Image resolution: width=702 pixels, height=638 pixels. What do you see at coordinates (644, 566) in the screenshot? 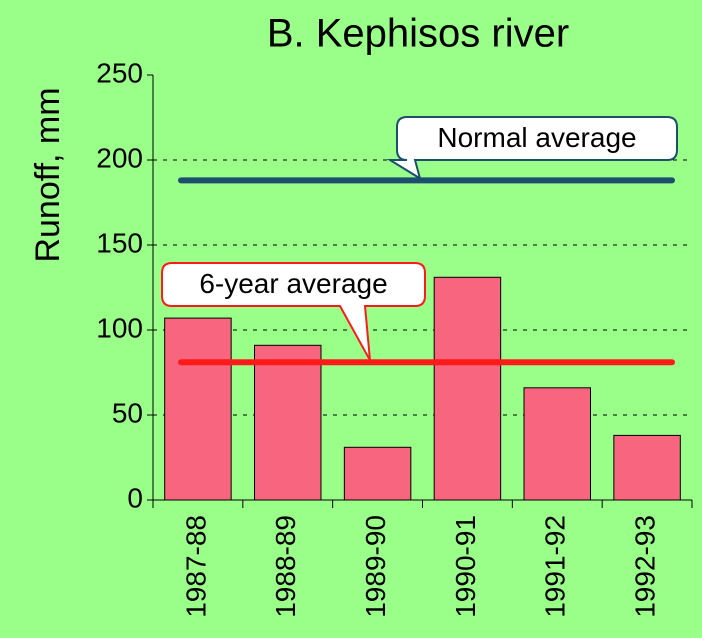
I see `x-tick-label: 1992-93` at bounding box center [644, 566].